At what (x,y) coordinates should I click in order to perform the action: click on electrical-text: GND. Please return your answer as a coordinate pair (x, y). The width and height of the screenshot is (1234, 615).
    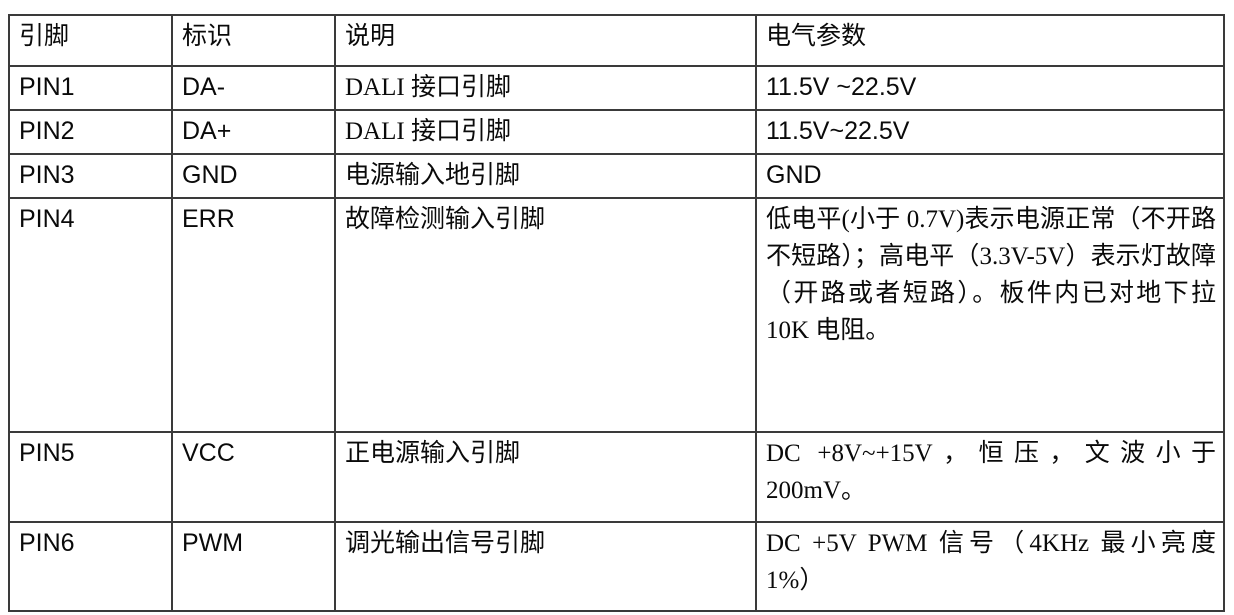
    Looking at the image, I should click on (794, 175).